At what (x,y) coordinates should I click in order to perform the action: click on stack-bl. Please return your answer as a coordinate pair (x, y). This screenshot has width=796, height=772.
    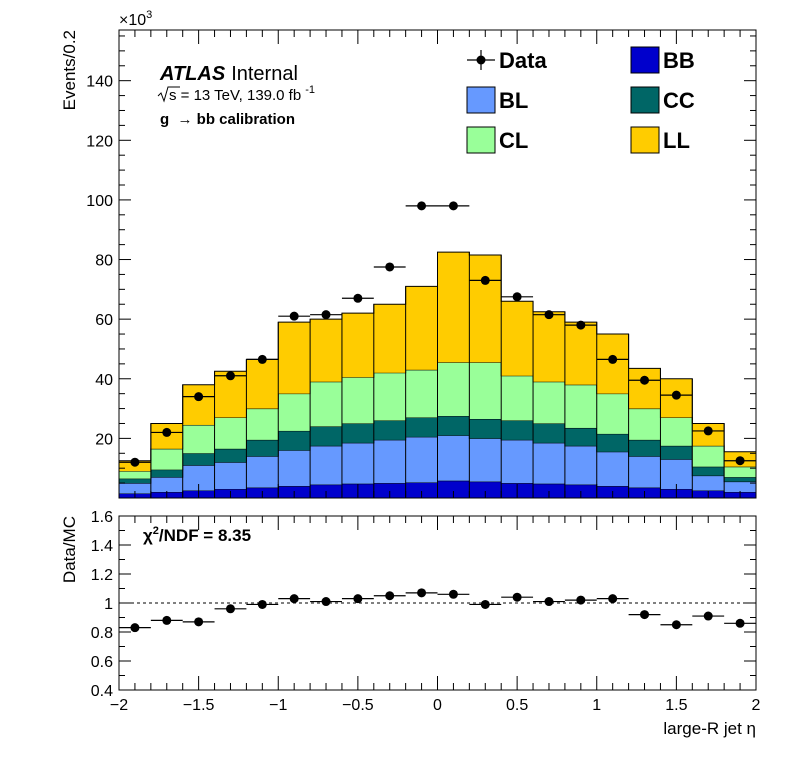
    Looking at the image, I should click on (437, 464).